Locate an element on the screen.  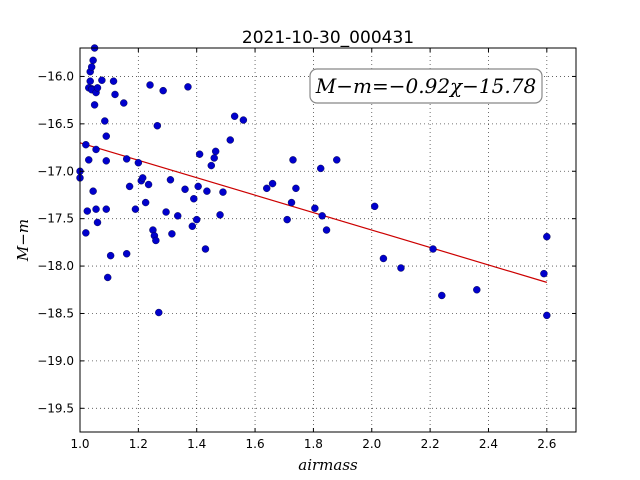
annotation-box: M−m=−0.92χ−15.78 is located at coordinates (426, 86).